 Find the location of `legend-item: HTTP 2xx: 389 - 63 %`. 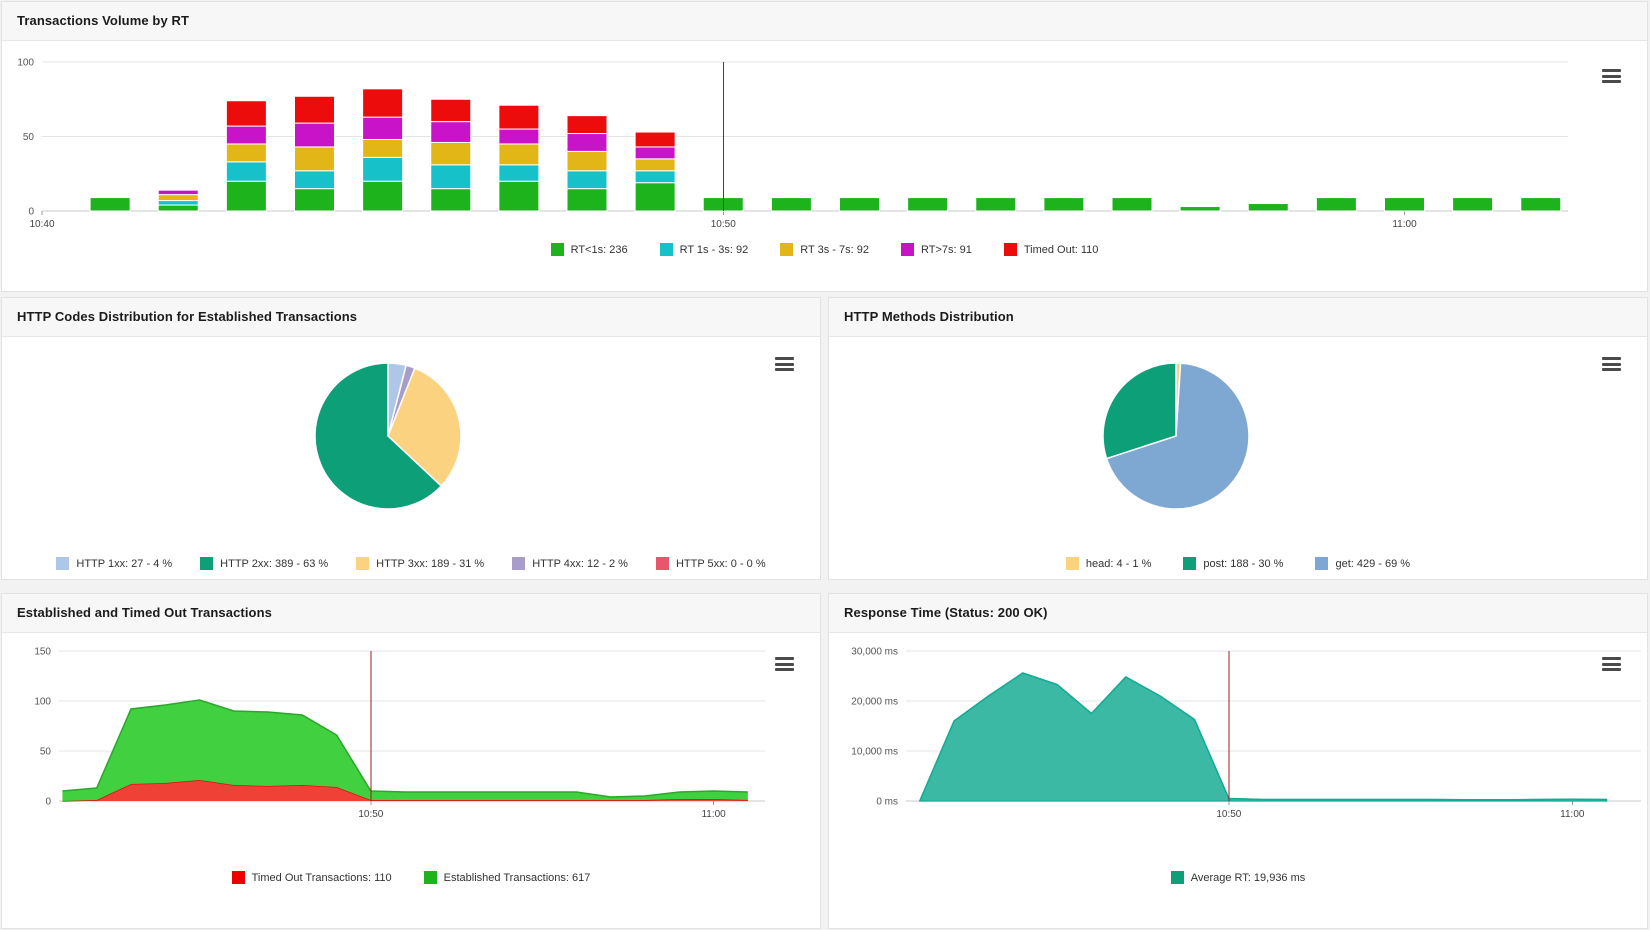

legend-item: HTTP 2xx: 389 - 63 % is located at coordinates (264, 563).